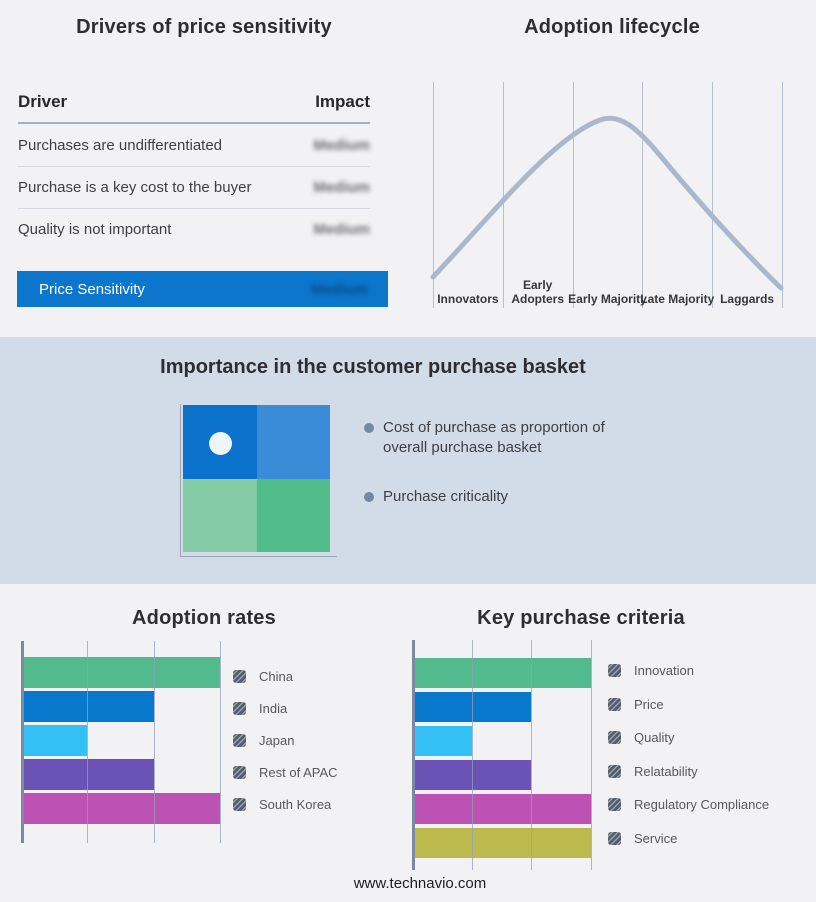  Describe the element at coordinates (277, 740) in the screenshot. I see `legend-label: Japan` at that location.